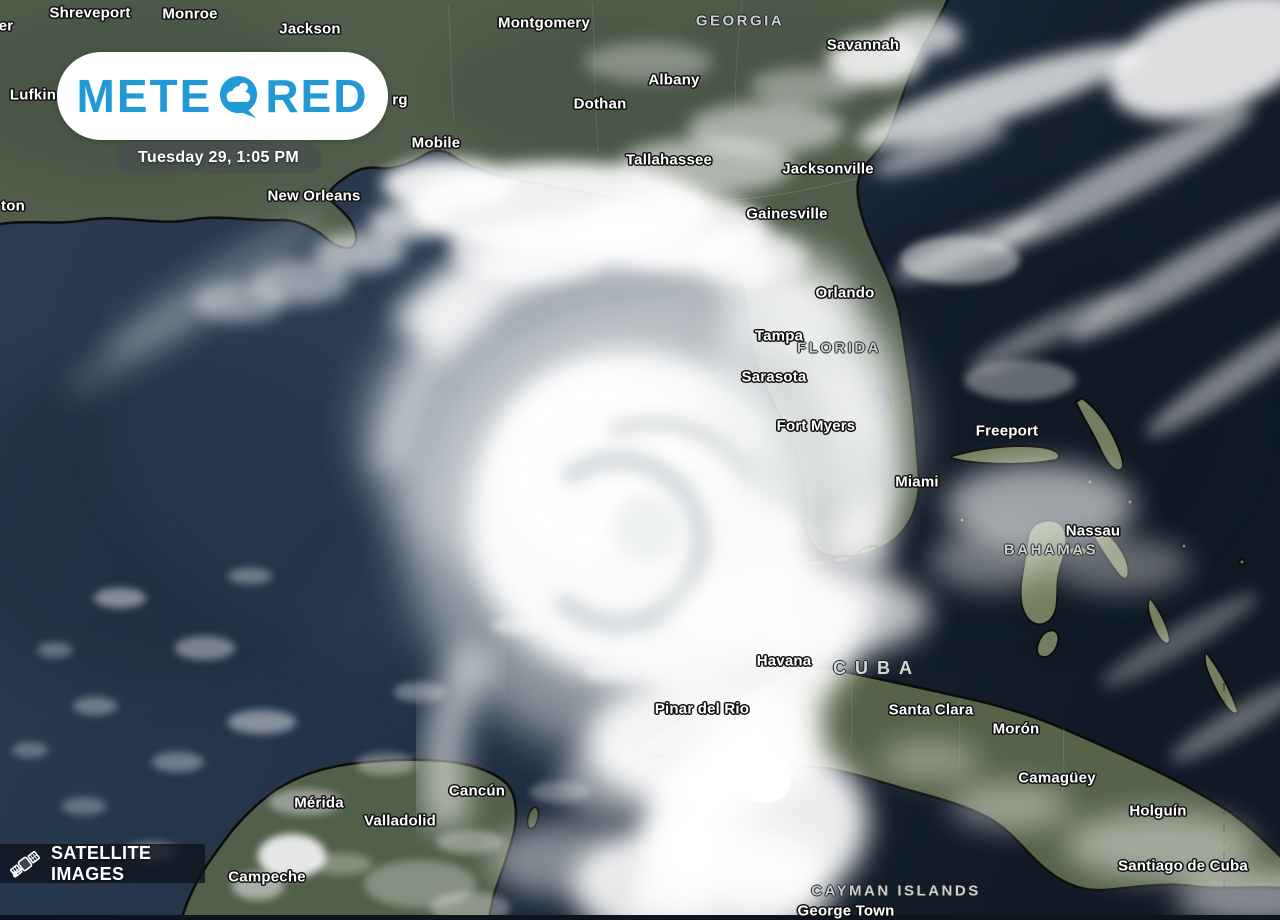  Describe the element at coordinates (25, 864) in the screenshot. I see `satellite-icon` at that location.